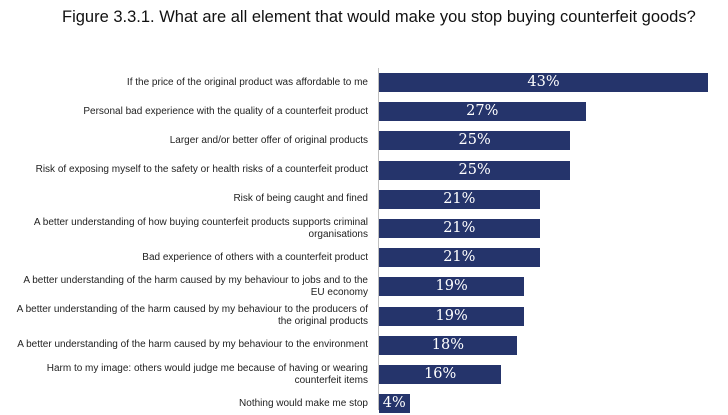 The height and width of the screenshot is (415, 728). I want to click on bar-value-label: 18%, so click(447, 344).